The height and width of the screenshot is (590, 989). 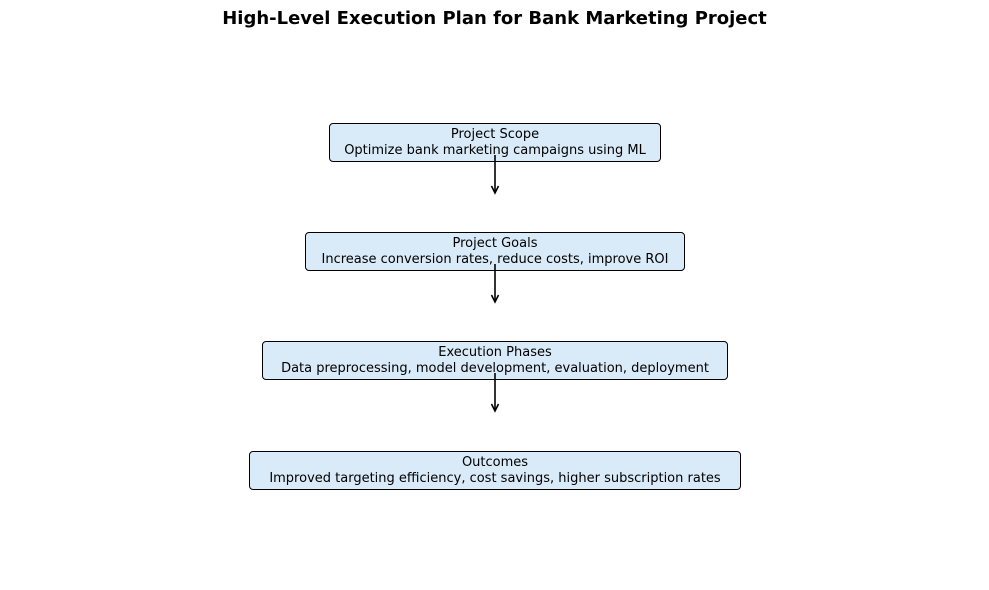 What do you see at coordinates (495, 352) in the screenshot?
I see `flow-box-heading: Execution Phases` at bounding box center [495, 352].